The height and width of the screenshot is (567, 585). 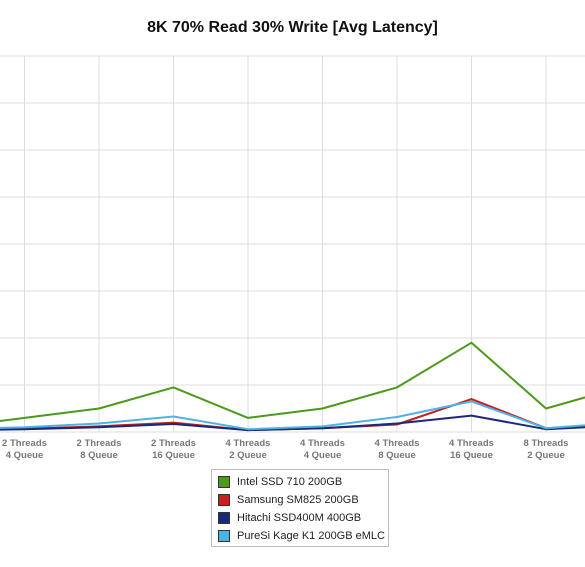 I want to click on legend-item: PureSi Kage K1 200GB eMLC, so click(x=301, y=536).